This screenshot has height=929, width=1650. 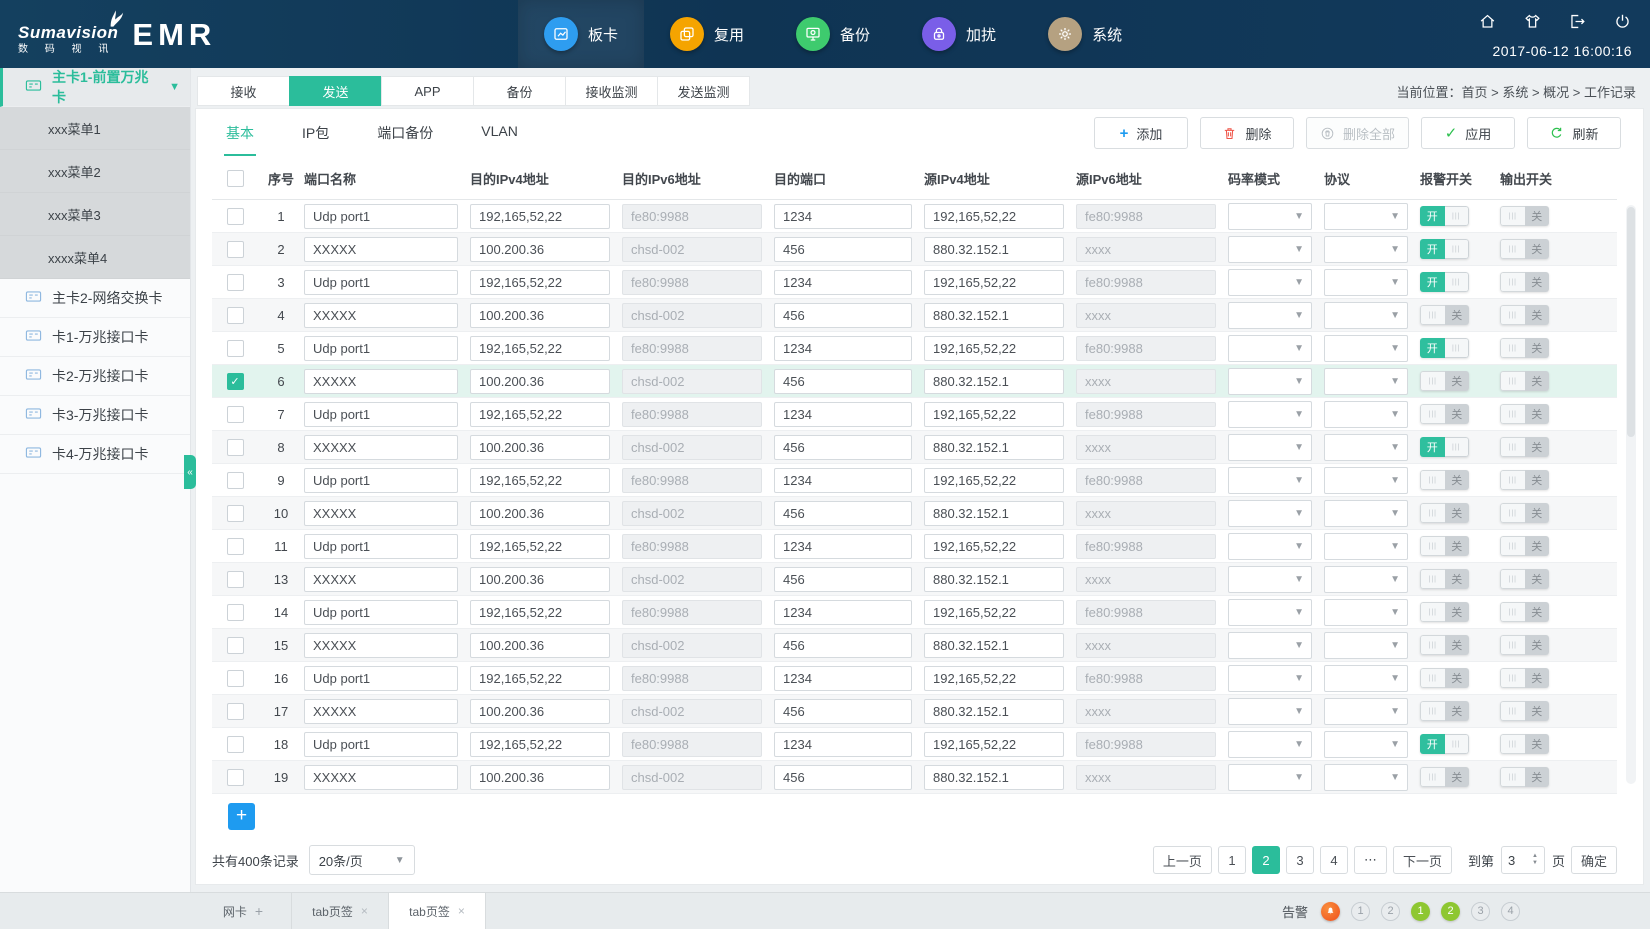 I want to click on tab-接收: 接收, so click(x=243, y=91).